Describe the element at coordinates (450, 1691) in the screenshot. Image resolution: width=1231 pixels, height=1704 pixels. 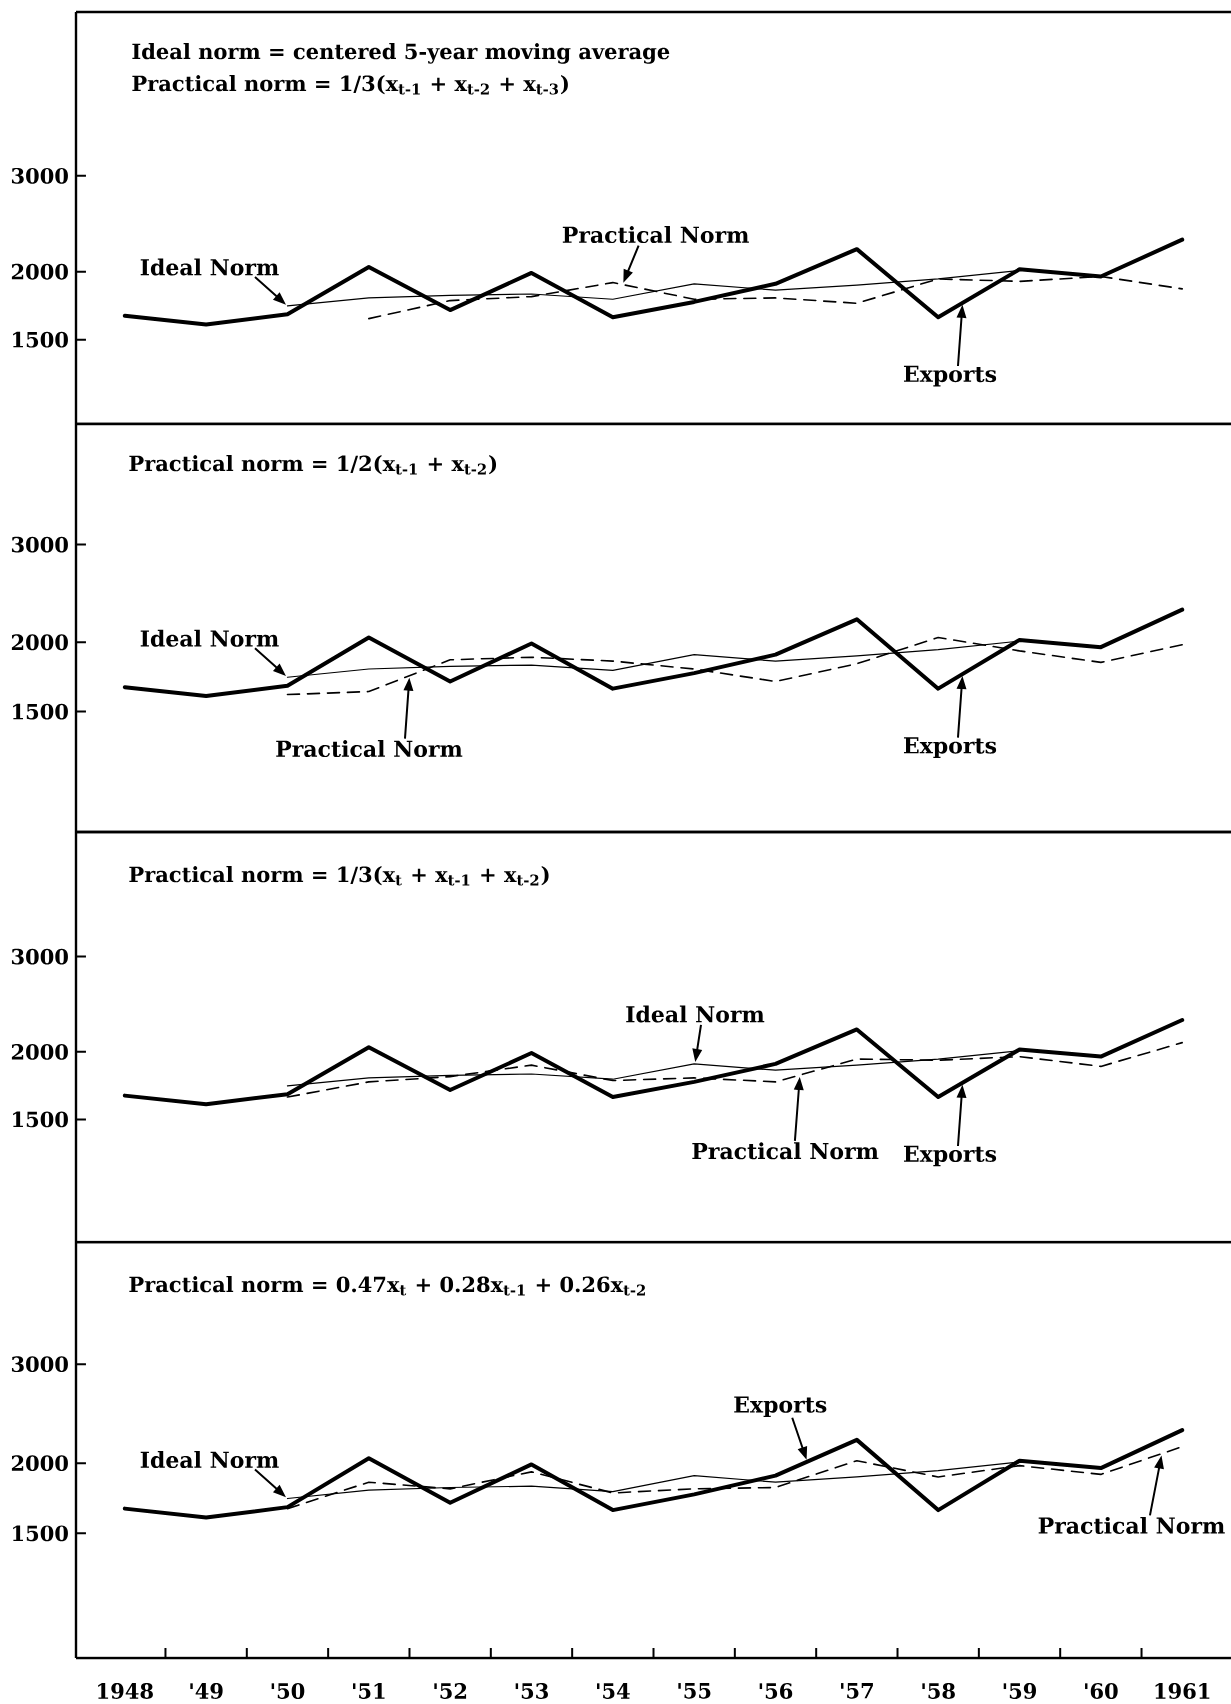
I see `x-tick-label: '52` at that location.